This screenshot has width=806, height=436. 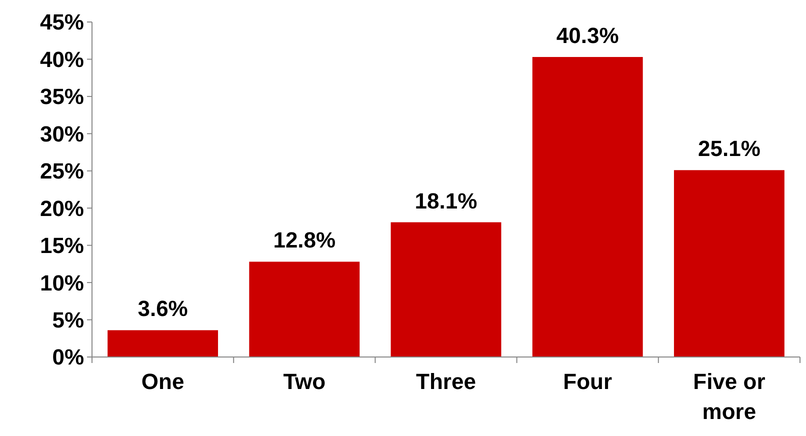 What do you see at coordinates (62, 22) in the screenshot?
I see `y-tick-label: 45%` at bounding box center [62, 22].